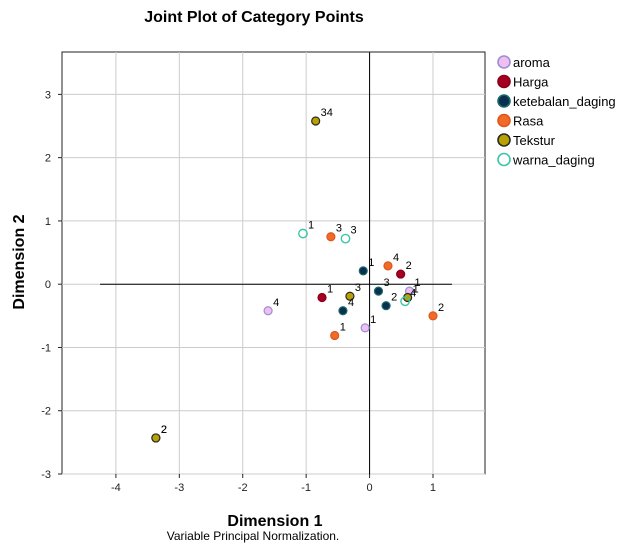 The image size is (627, 544). What do you see at coordinates (46, 348) in the screenshot?
I see `y-tick-label: -1` at bounding box center [46, 348].